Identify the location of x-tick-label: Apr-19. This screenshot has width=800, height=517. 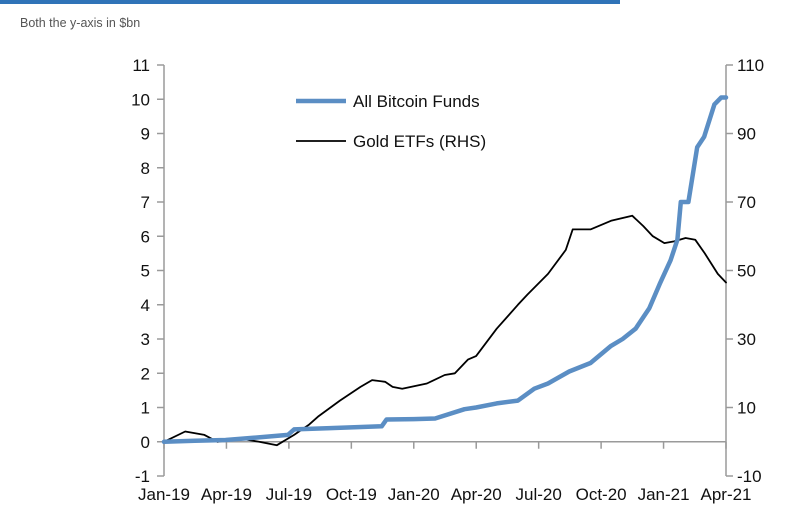
(226, 494).